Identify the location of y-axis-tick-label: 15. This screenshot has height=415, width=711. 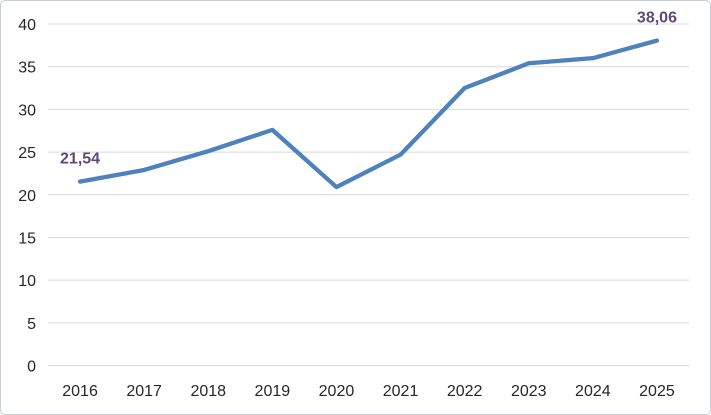
(27, 238).